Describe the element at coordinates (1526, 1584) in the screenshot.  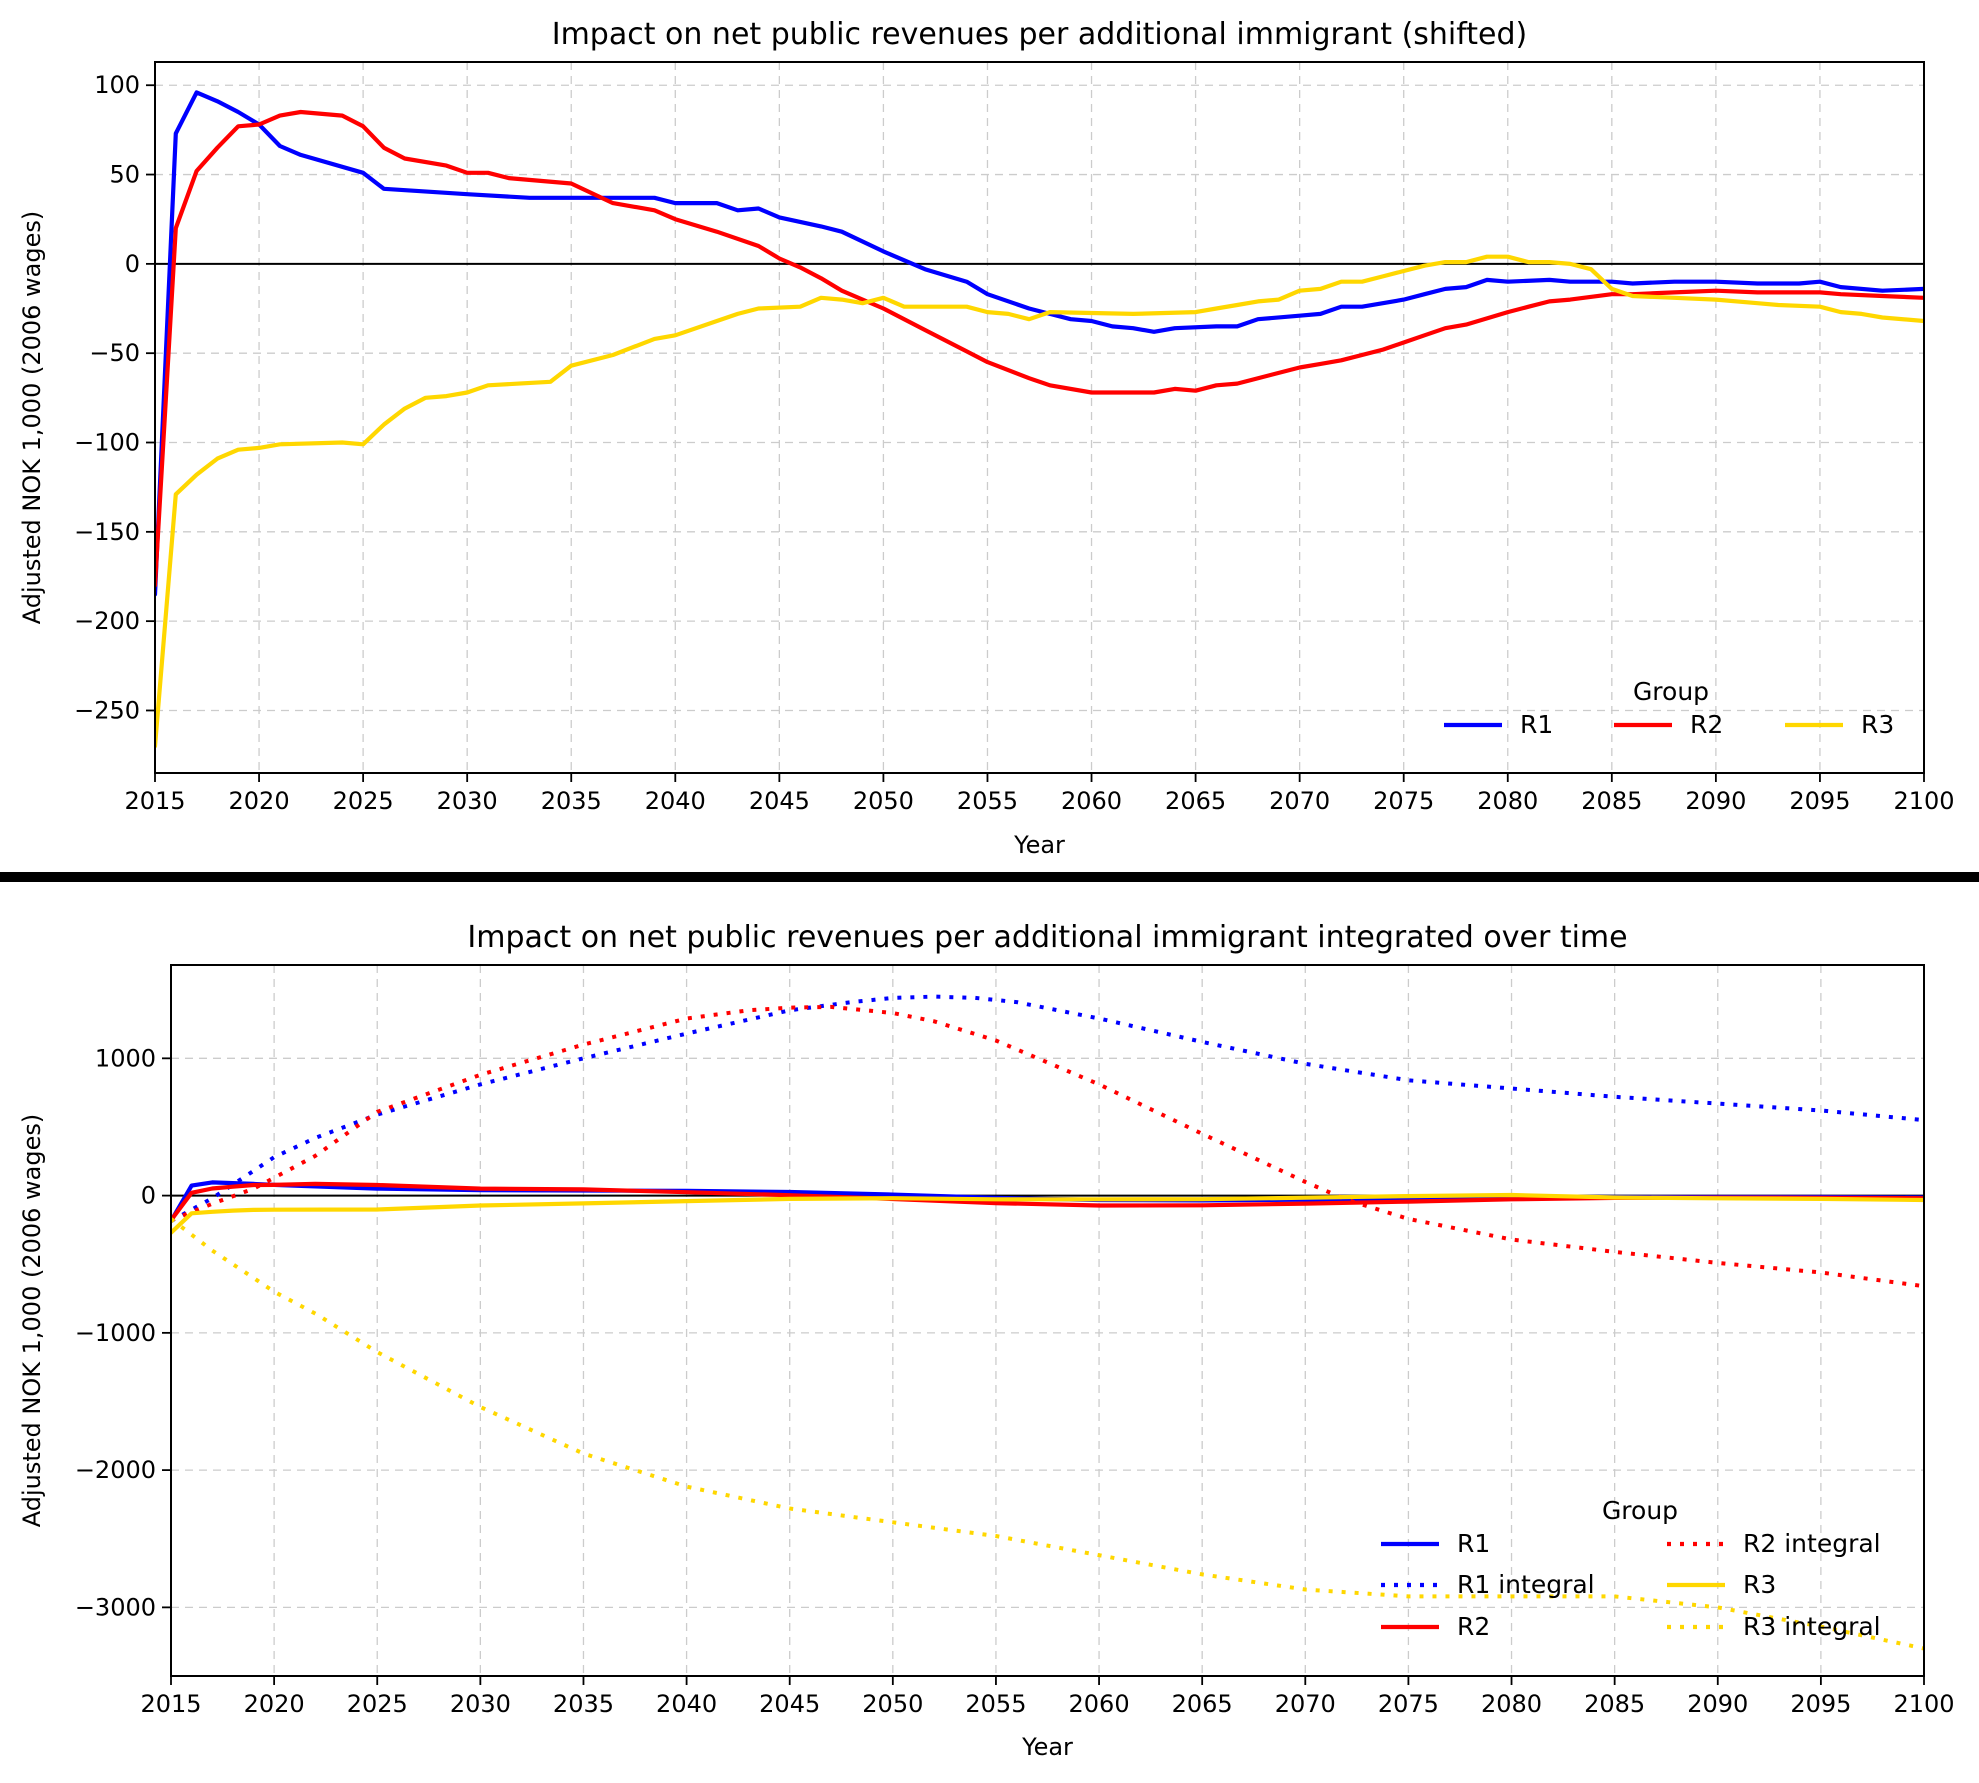
I see `legend-label: R1 integral` at that location.